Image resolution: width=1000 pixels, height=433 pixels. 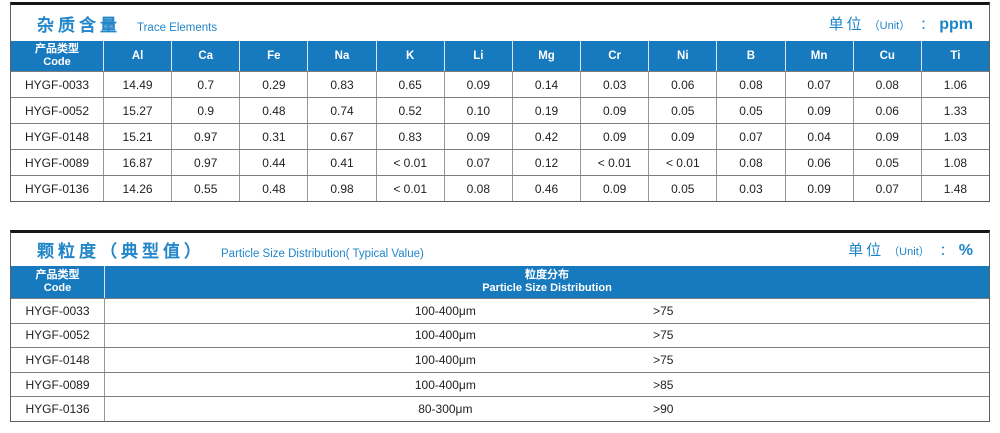 I want to click on trace-cell-cu: 0.08, so click(x=886, y=84).